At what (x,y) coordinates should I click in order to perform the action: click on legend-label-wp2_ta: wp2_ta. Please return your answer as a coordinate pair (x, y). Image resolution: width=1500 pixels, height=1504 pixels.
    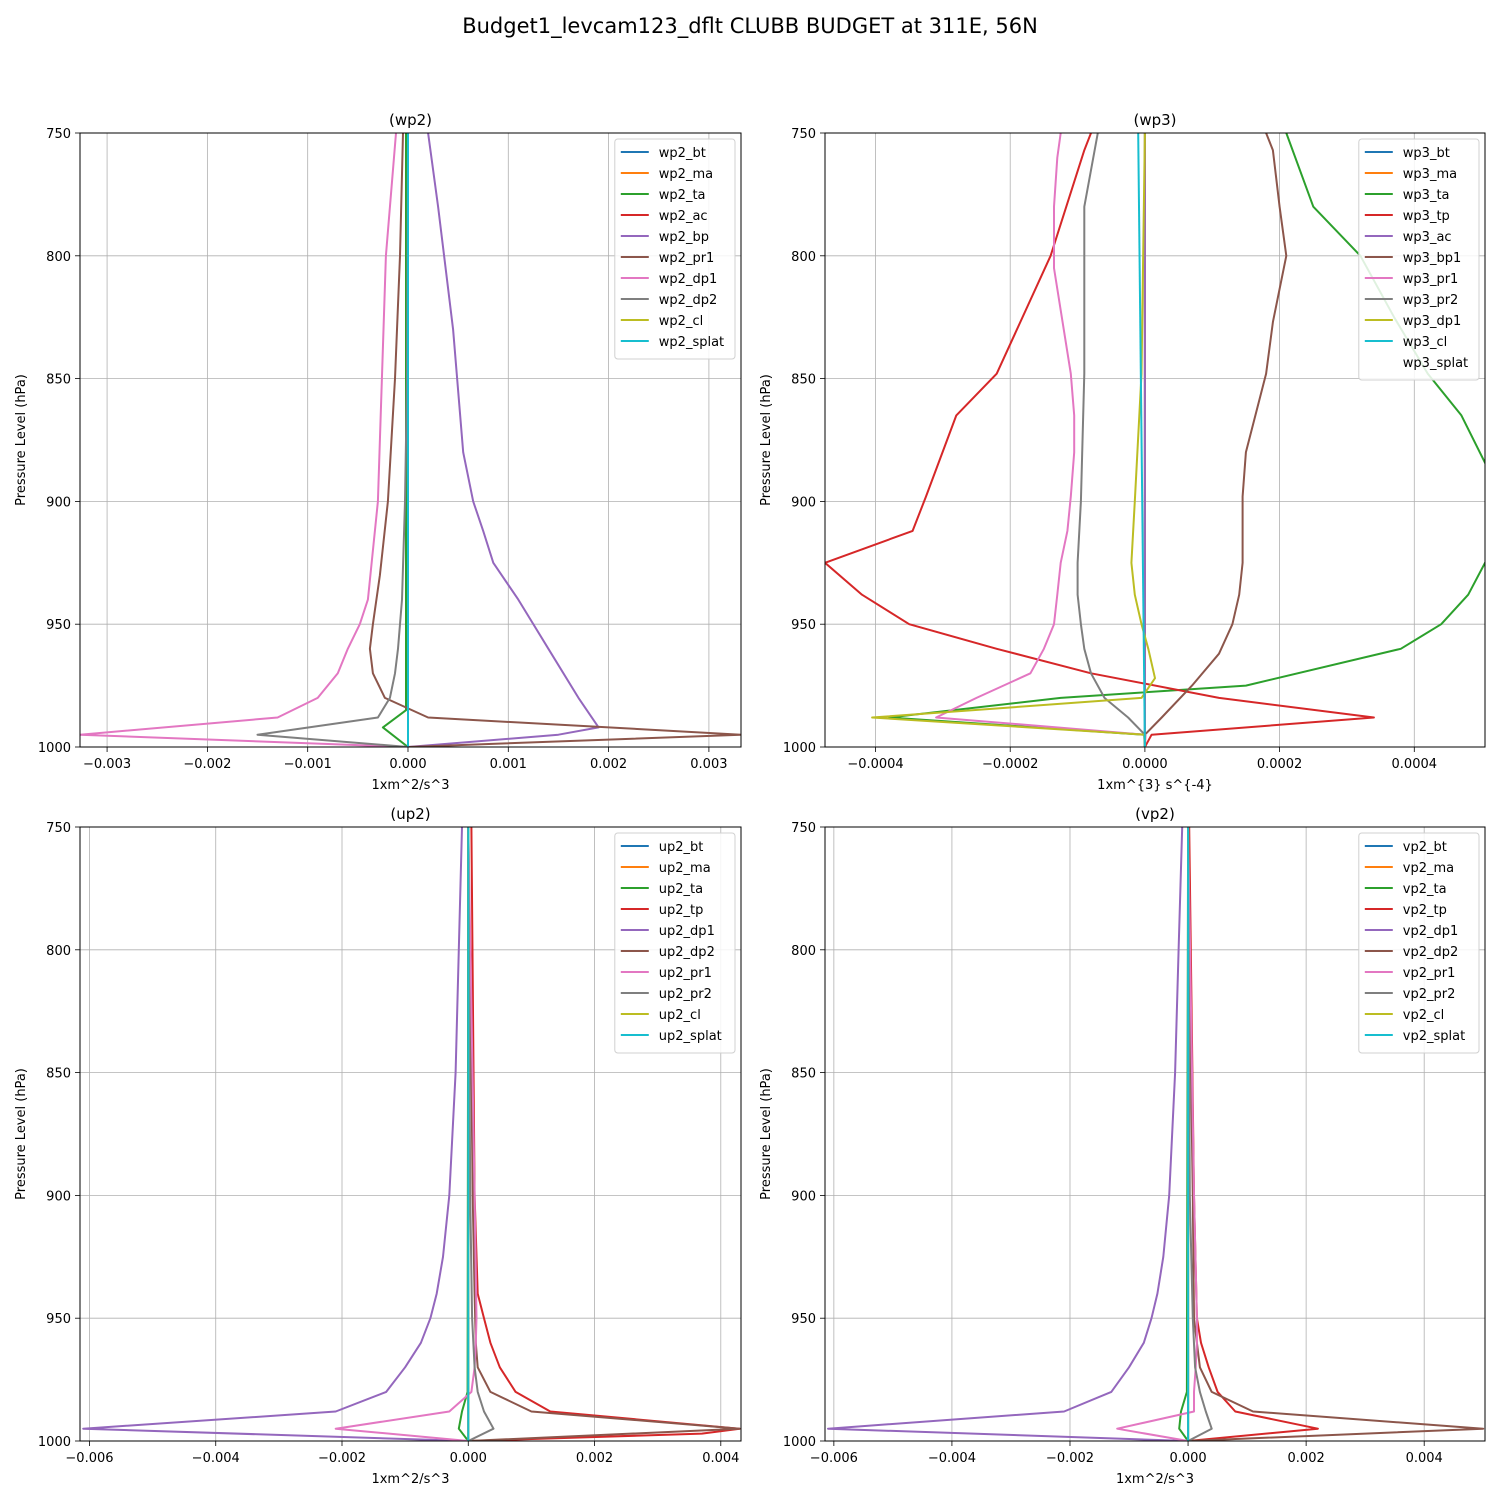
    Looking at the image, I should click on (682, 195).